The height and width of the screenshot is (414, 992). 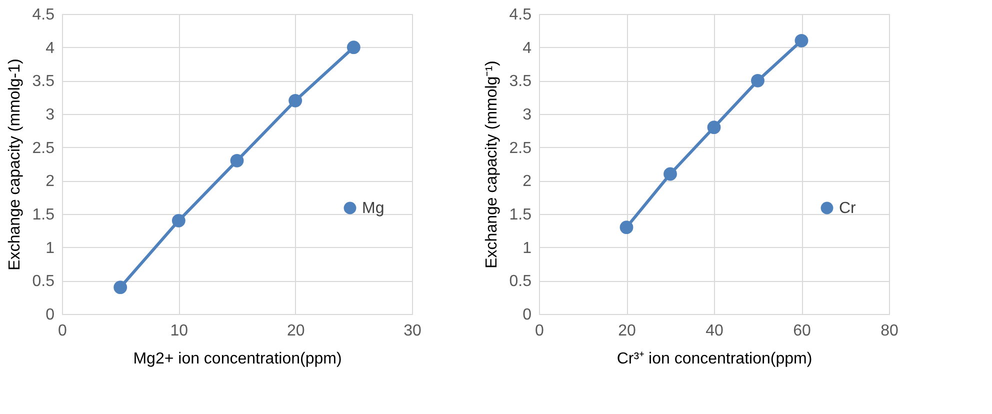 What do you see at coordinates (237, 359) in the screenshot?
I see `x-axis-title: Mg2+ ion concentration(ppm)` at bounding box center [237, 359].